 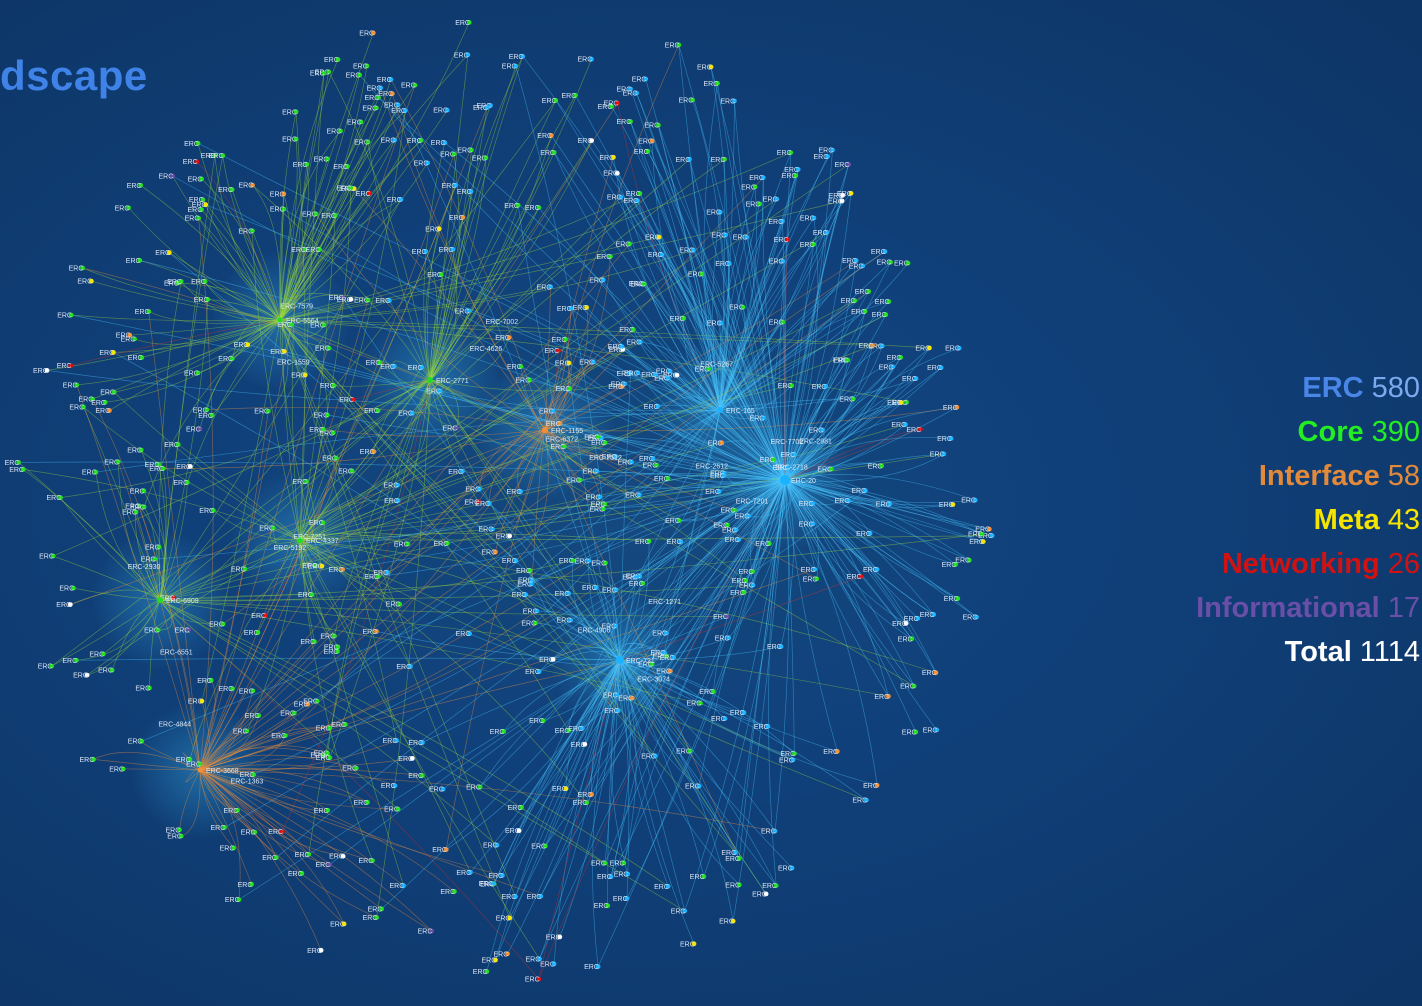 What do you see at coordinates (1308, 476) in the screenshot?
I see `legend-item-interface: Interface 58` at bounding box center [1308, 476].